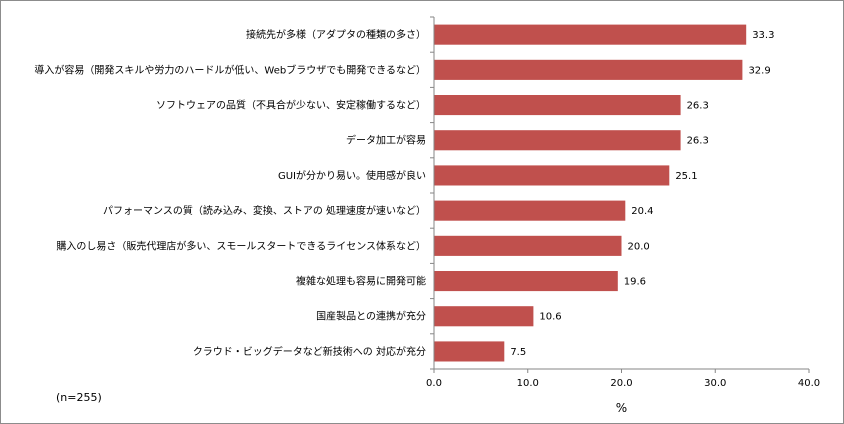  What do you see at coordinates (715, 383) in the screenshot?
I see `x-tick-label: 30.0` at bounding box center [715, 383].